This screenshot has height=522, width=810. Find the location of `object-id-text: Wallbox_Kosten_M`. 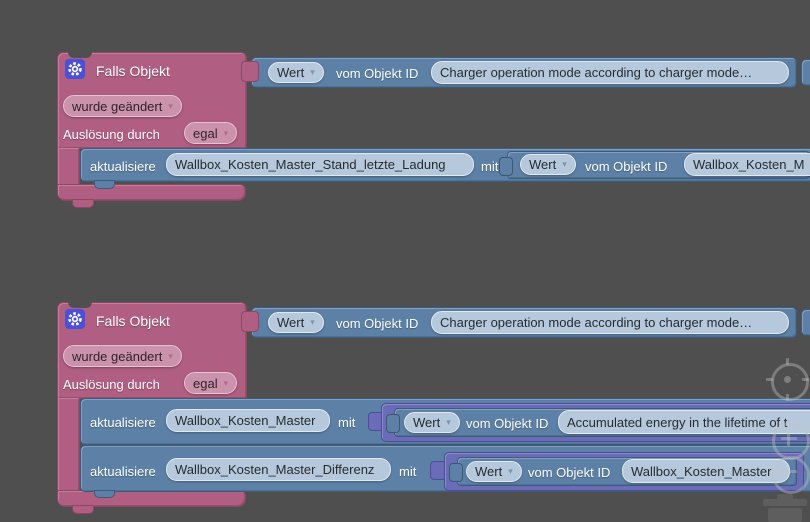

object-id-text: Wallbox_Kosten_M is located at coordinates (749, 164).